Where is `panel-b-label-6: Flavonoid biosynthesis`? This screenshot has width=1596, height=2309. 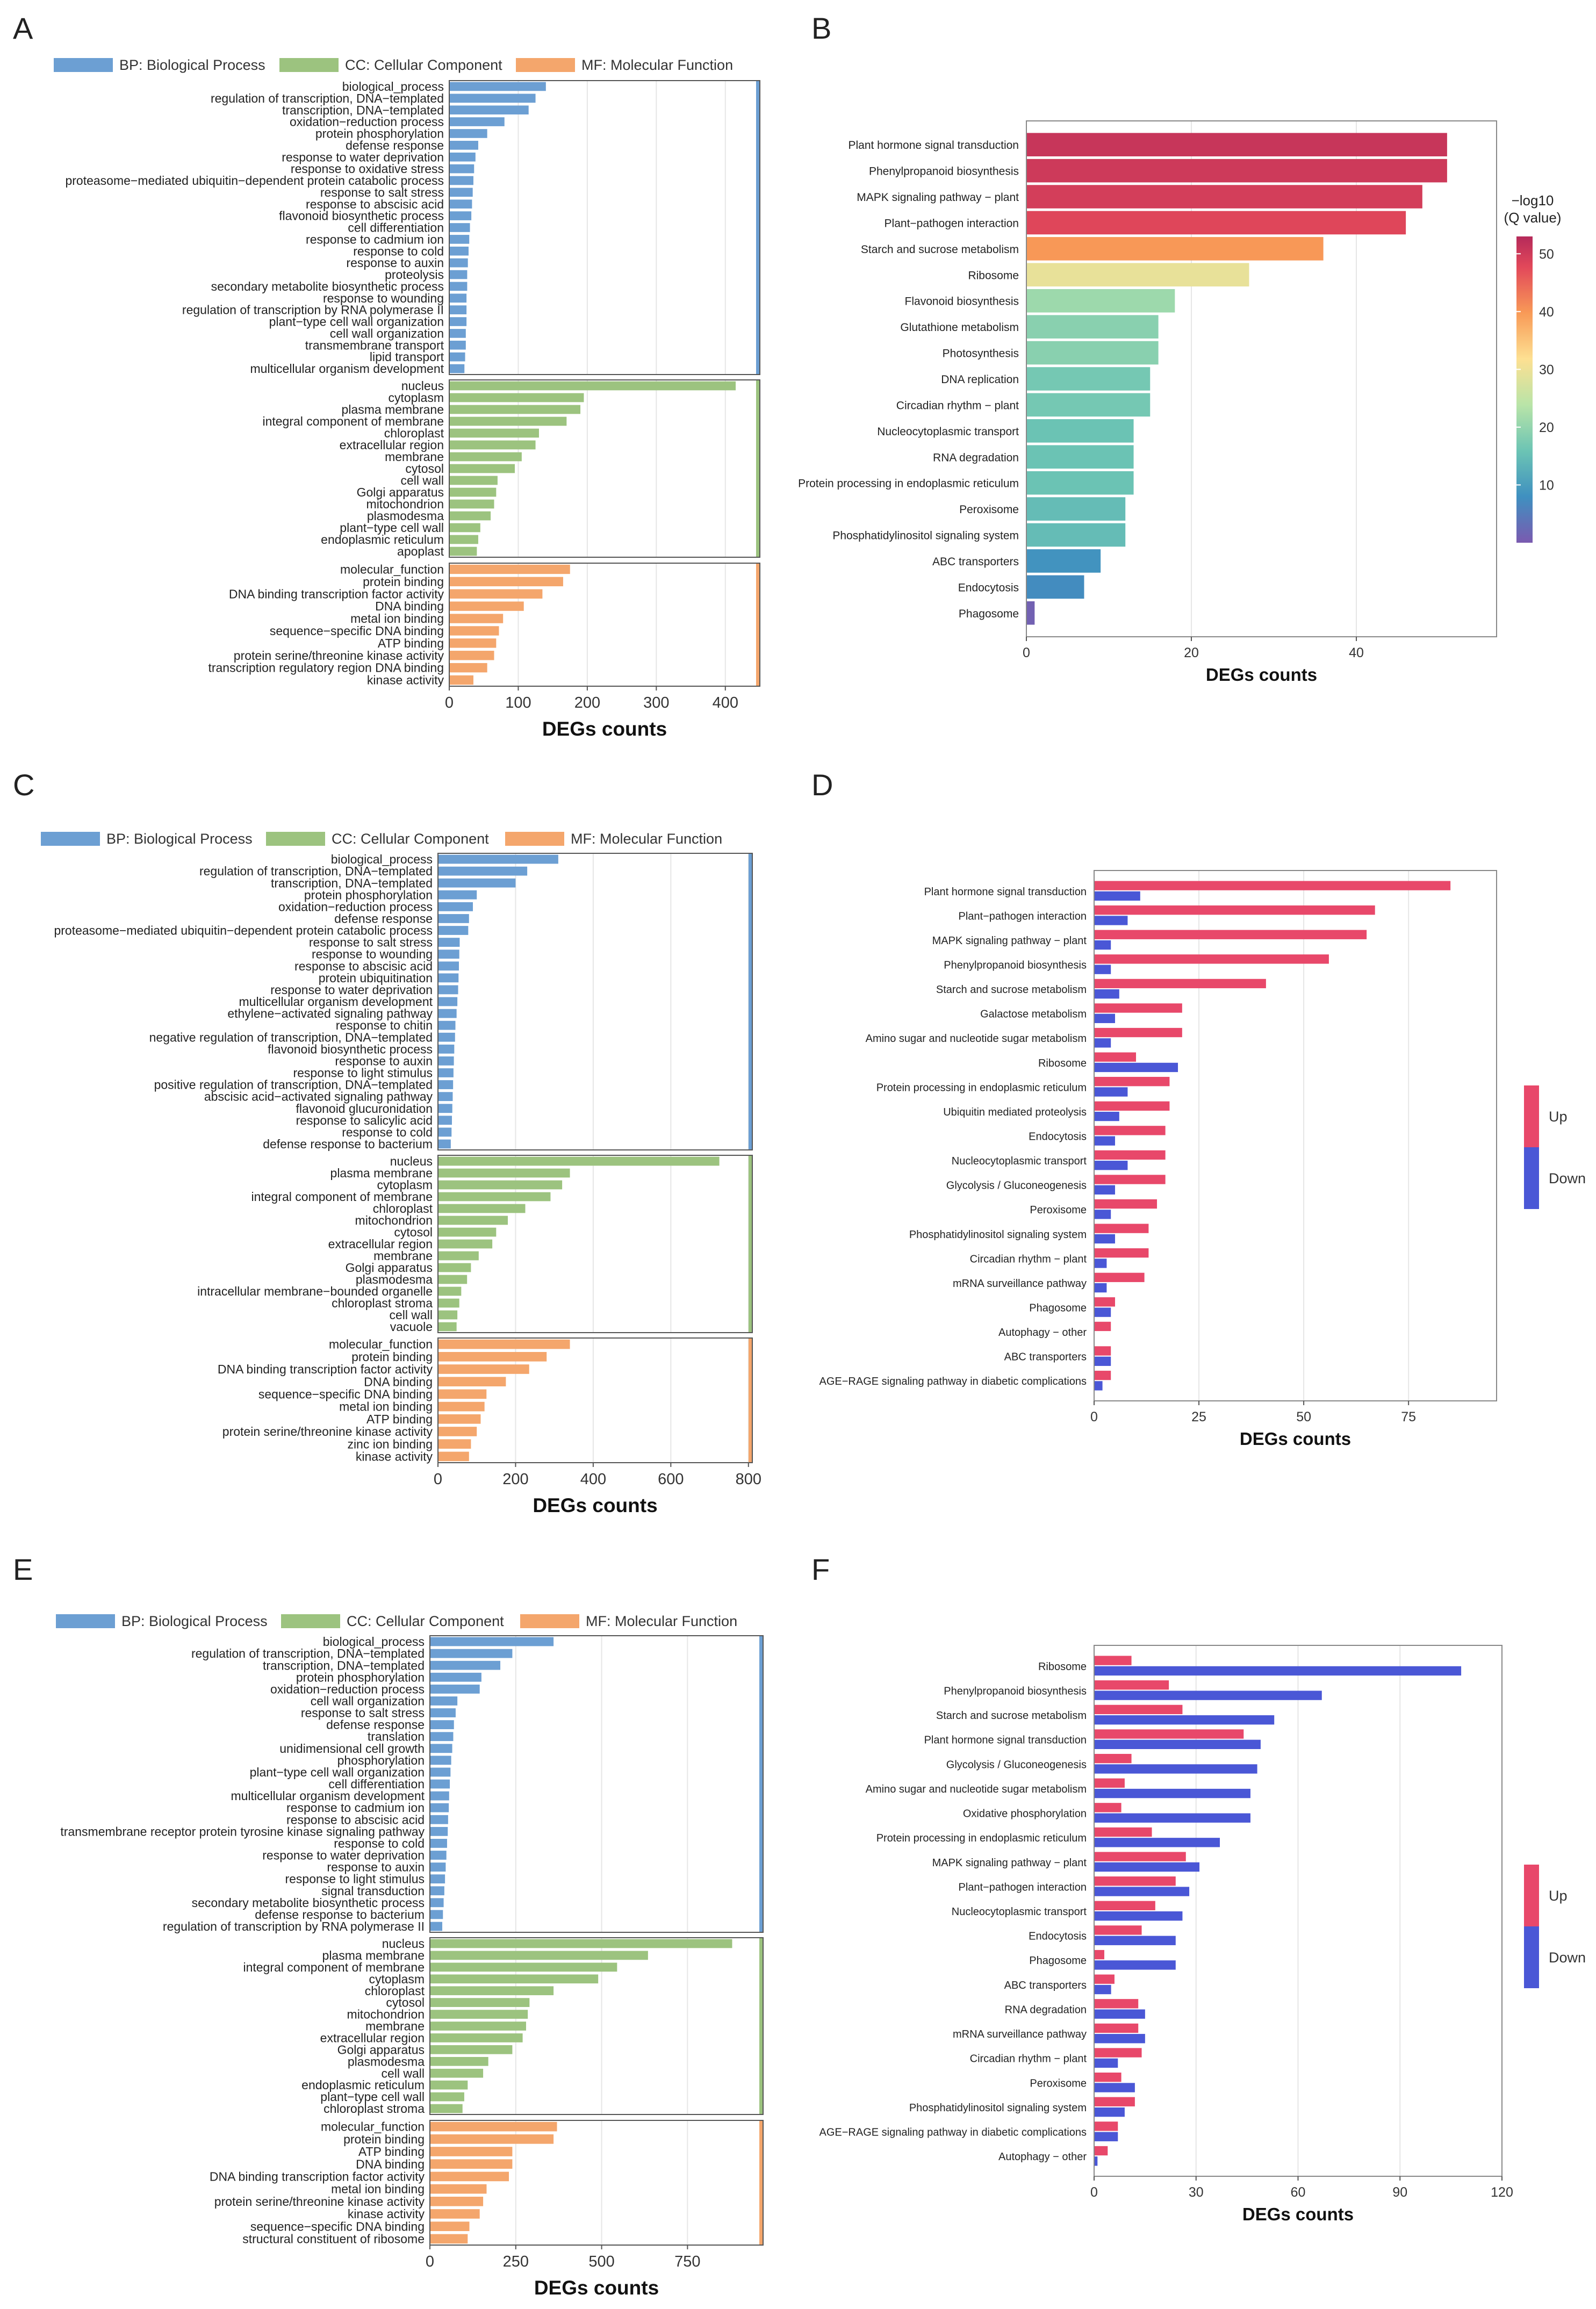
panel-b-label-6: Flavonoid biosynthesis is located at coordinates (962, 302).